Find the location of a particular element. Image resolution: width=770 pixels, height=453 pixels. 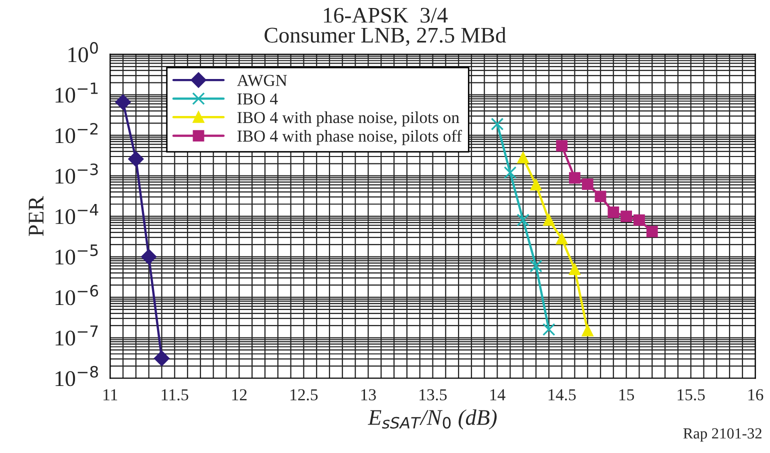

x-tick-label: 15 is located at coordinates (626, 394).